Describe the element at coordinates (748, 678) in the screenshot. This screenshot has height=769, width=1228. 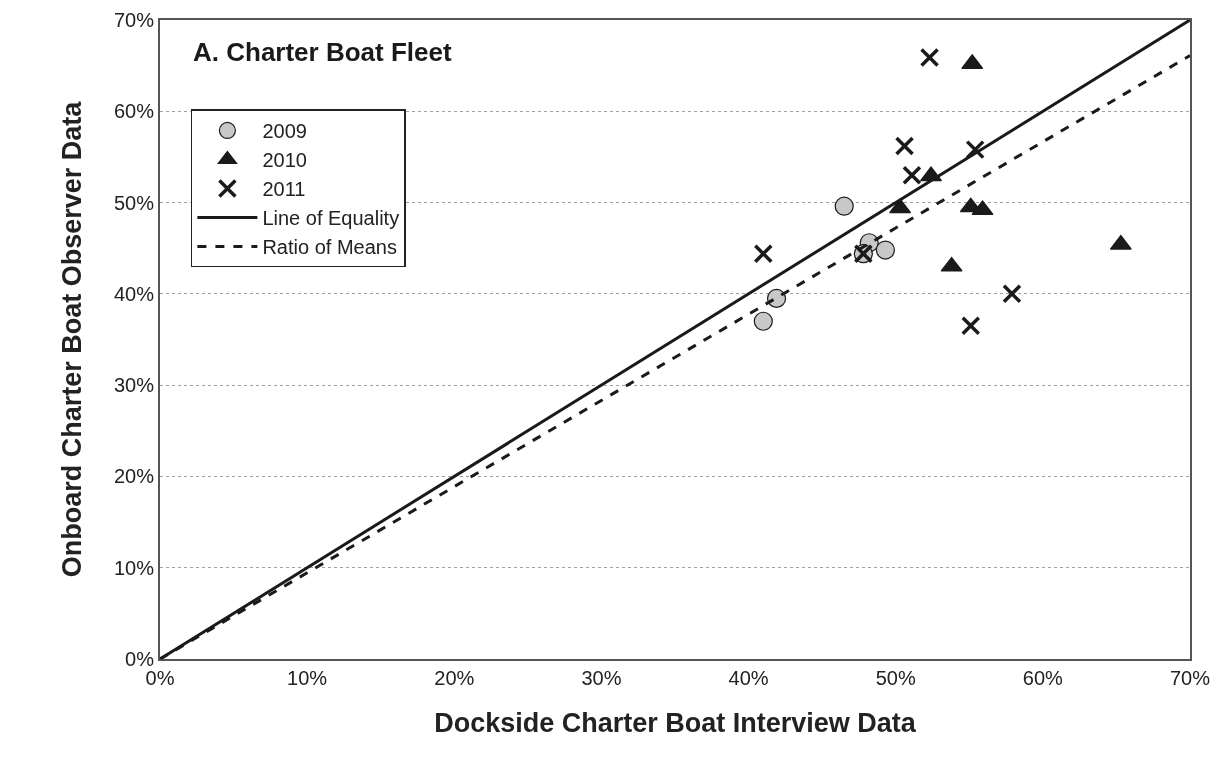
I see `x-tick-label: 40%` at that location.